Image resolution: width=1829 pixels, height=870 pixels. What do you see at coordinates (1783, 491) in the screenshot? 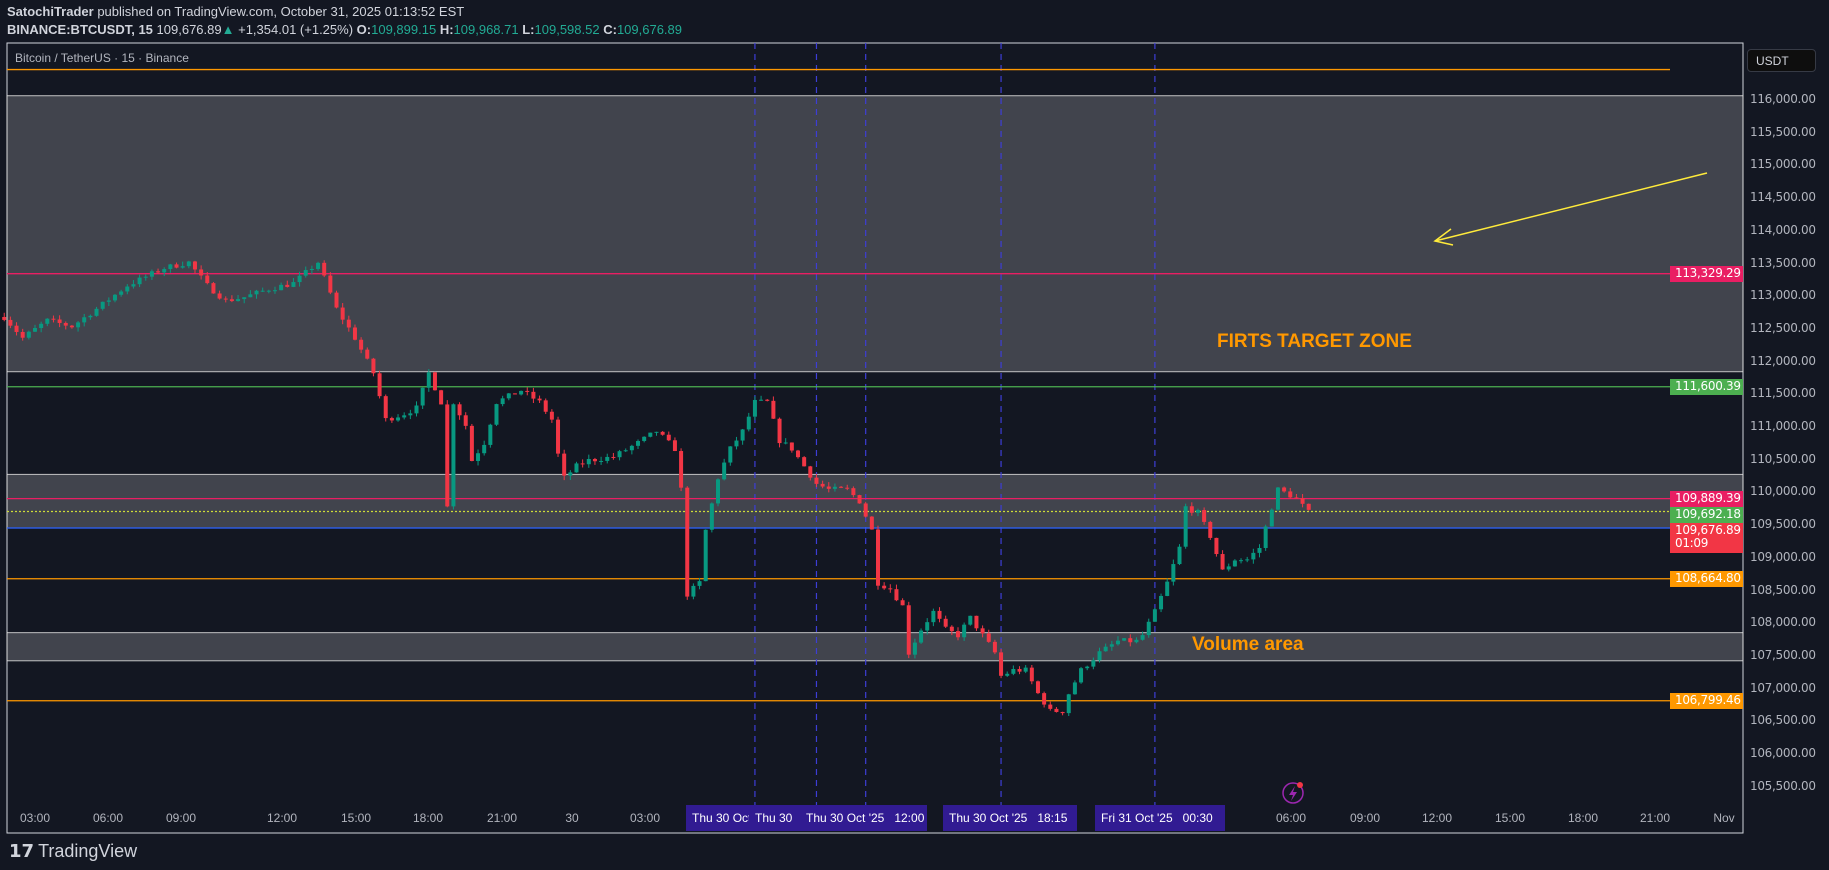
I see `price-tick: 110,000.00` at bounding box center [1783, 491].